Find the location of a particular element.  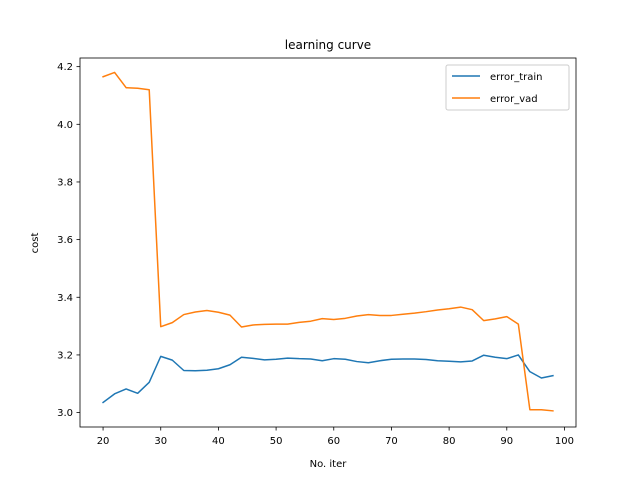

legend: error_train error_vad is located at coordinates (507, 87).